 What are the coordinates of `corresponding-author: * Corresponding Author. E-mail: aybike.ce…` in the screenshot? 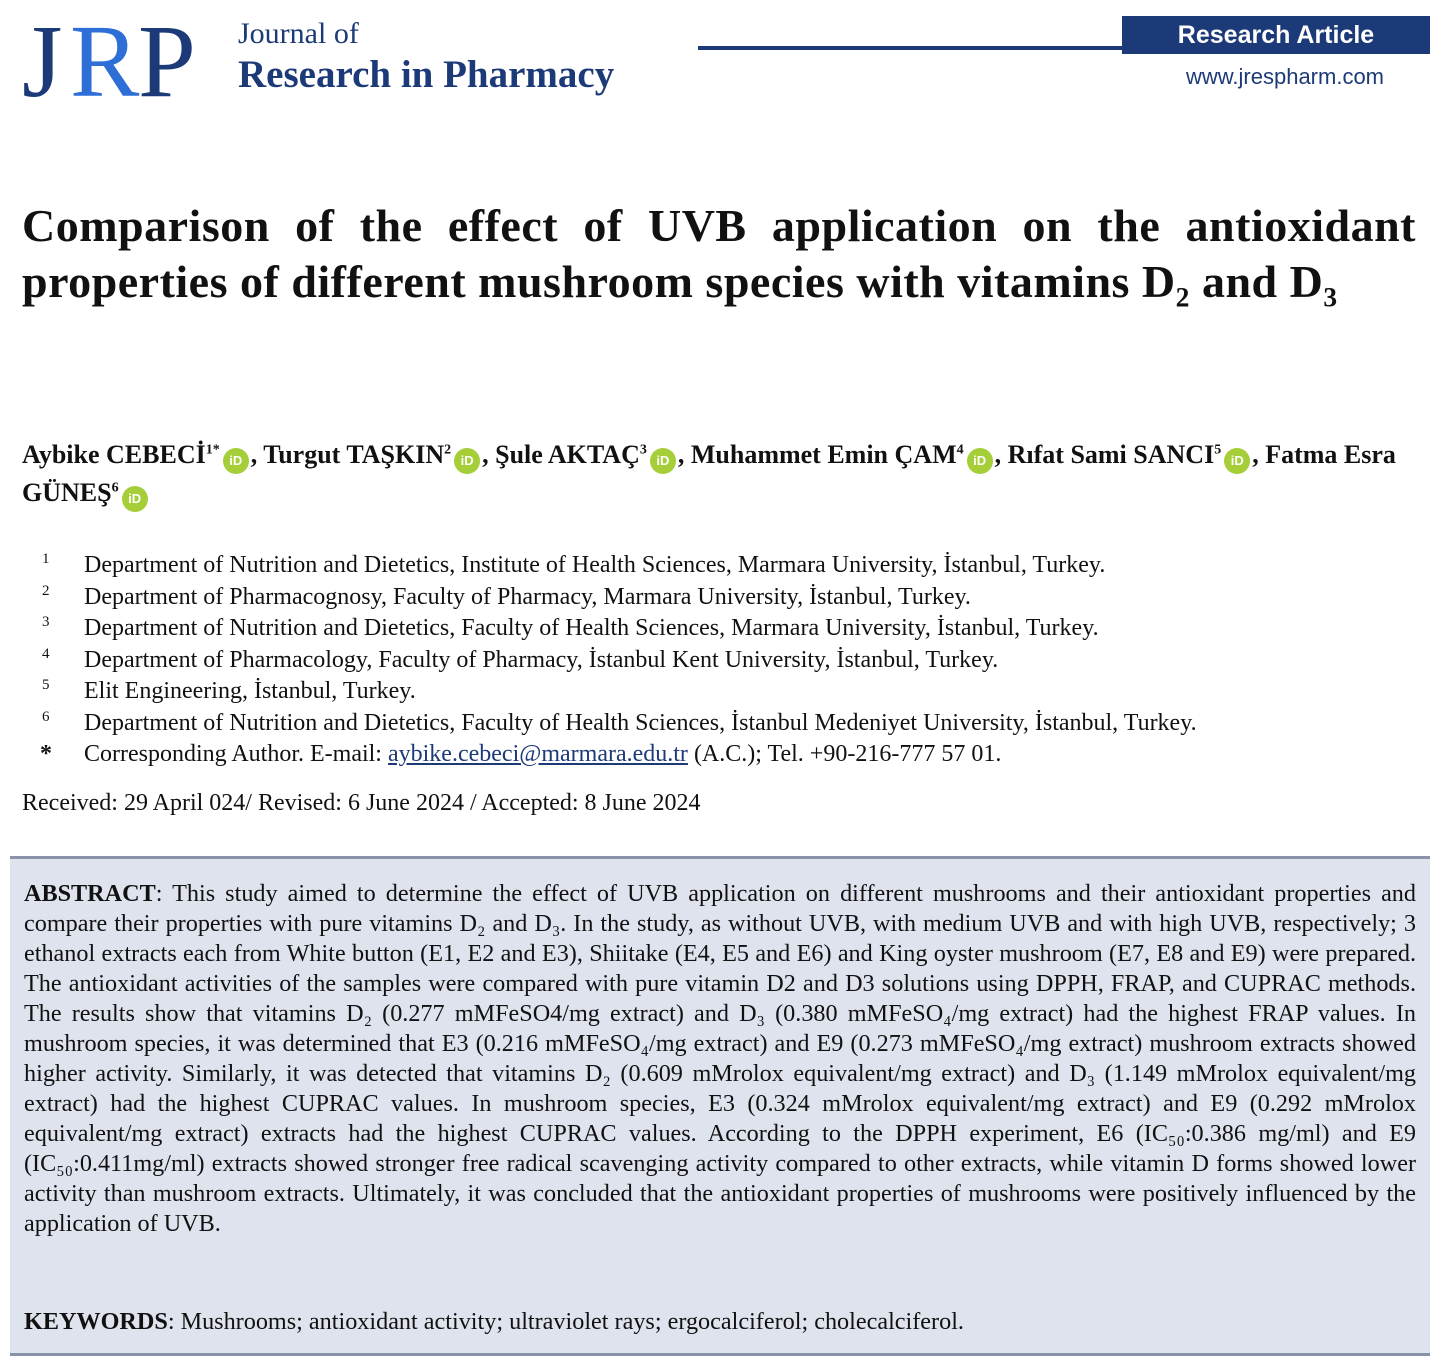 It's located at (722, 755).